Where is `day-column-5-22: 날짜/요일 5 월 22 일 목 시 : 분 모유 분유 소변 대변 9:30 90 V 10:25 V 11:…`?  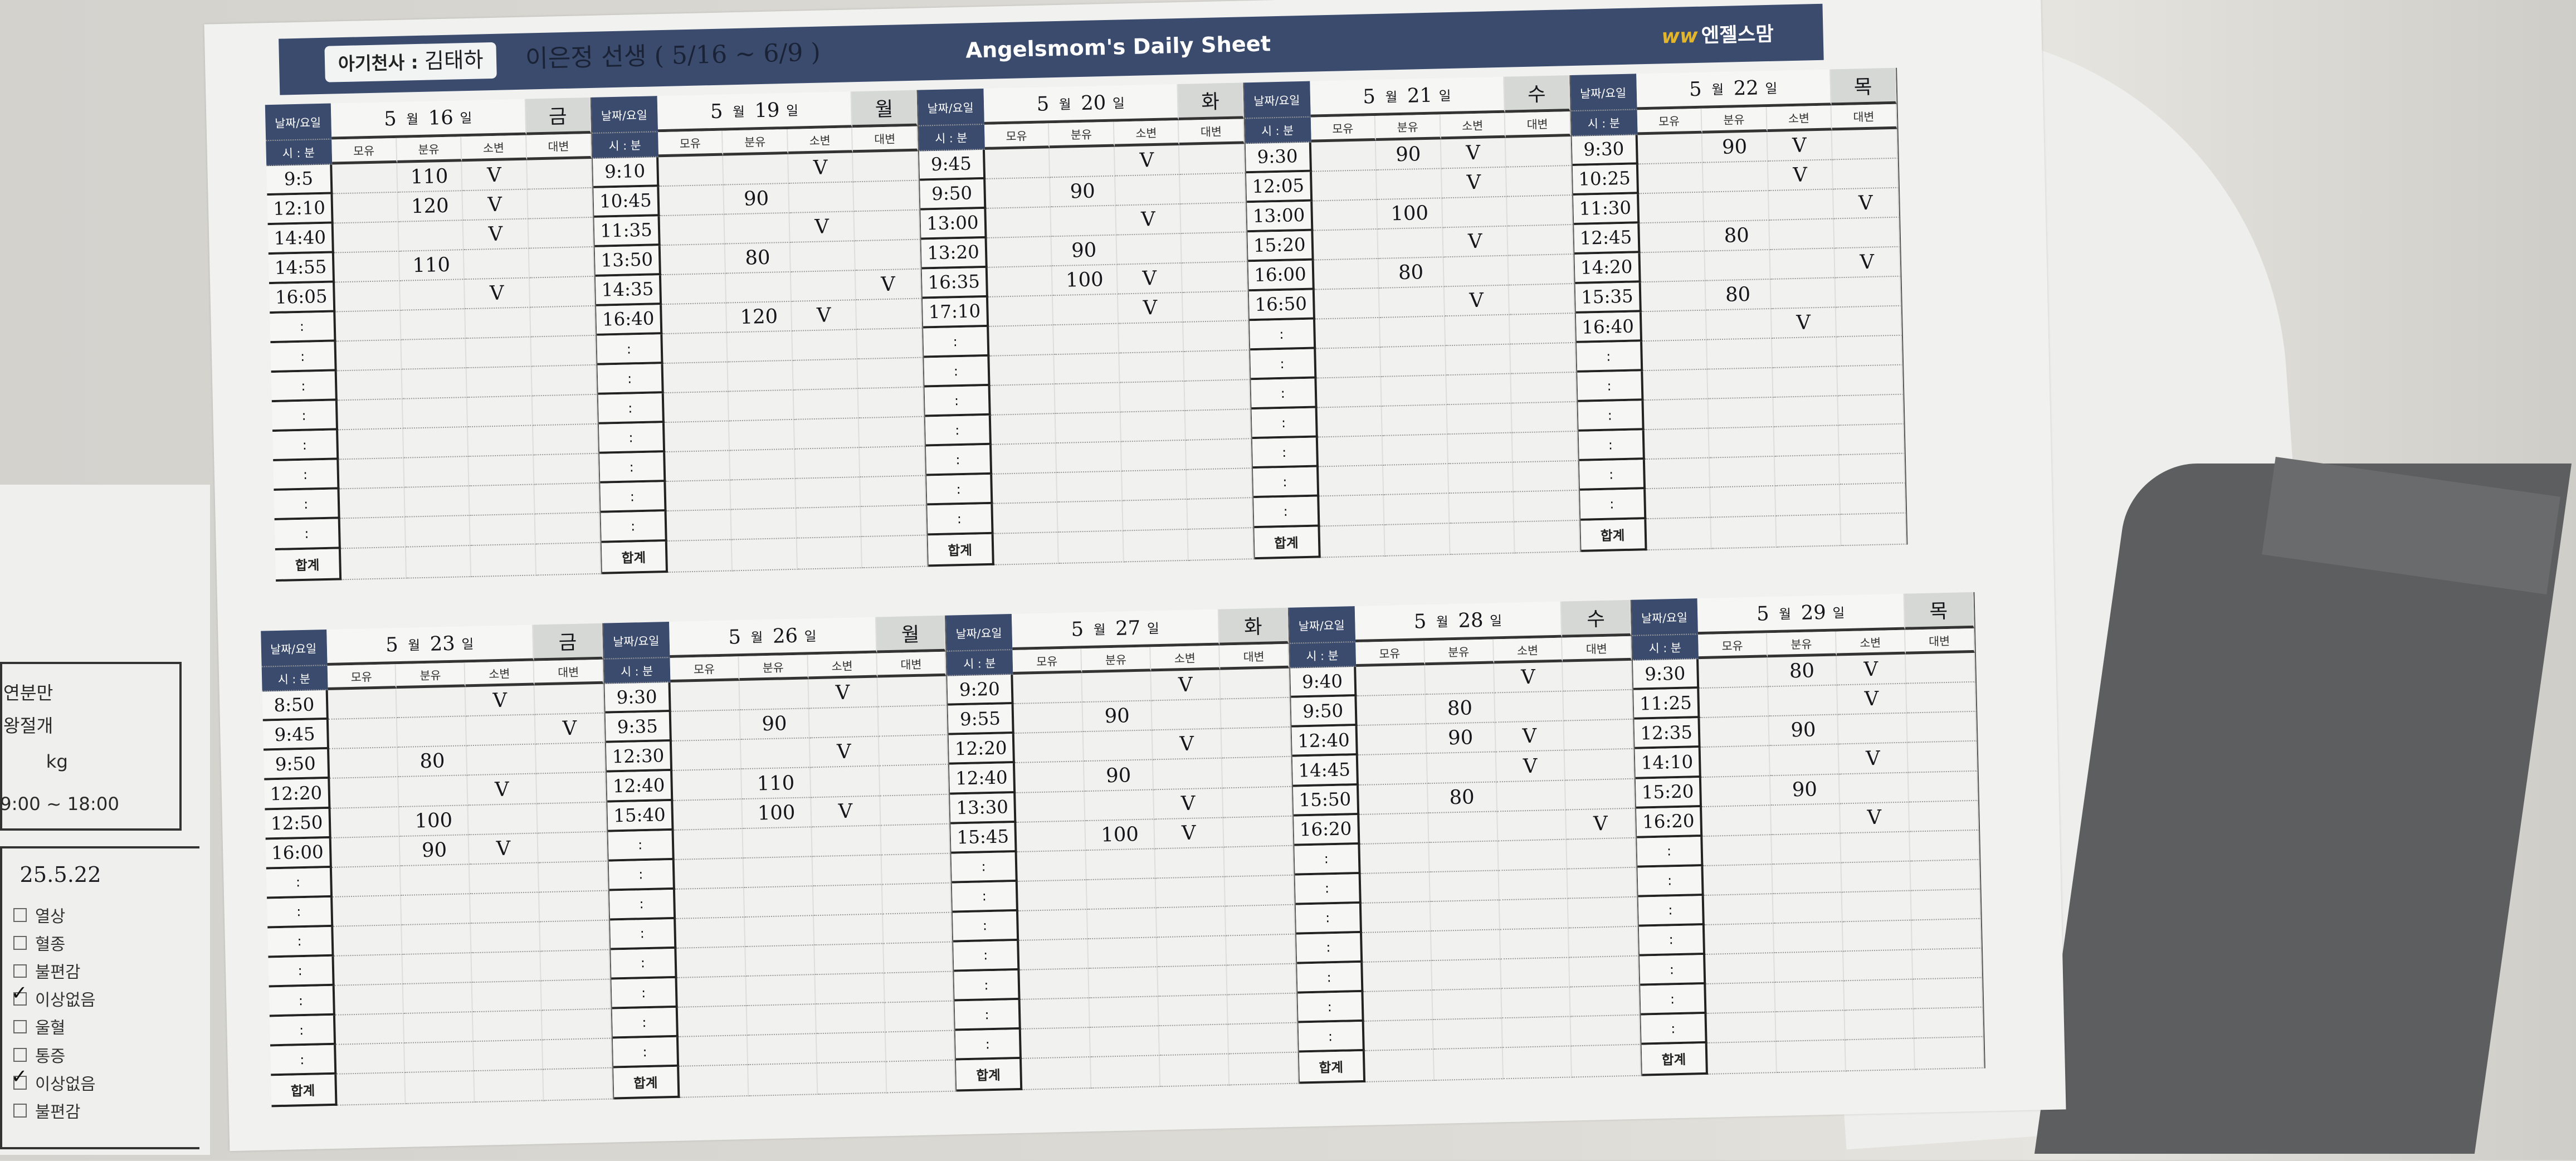 day-column-5-22: 날짜/요일 5 월 22 일 목 시 : 분 모유 분유 소변 대변 9:30 90 V 10:25 V 11:… is located at coordinates (1739, 310).